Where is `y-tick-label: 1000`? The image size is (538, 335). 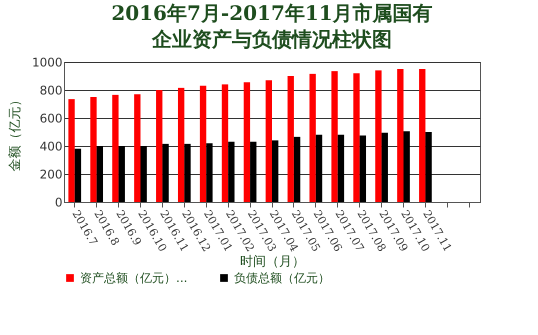 y-tick-label: 1000 is located at coordinates (47, 63).